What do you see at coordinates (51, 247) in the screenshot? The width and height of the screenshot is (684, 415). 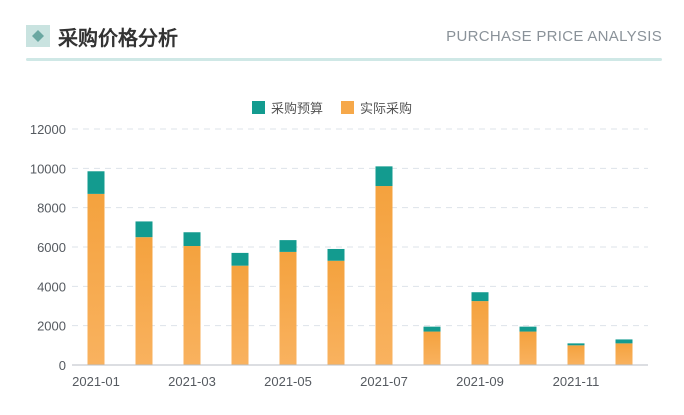 I see `y-tick-label: 6000` at bounding box center [51, 247].